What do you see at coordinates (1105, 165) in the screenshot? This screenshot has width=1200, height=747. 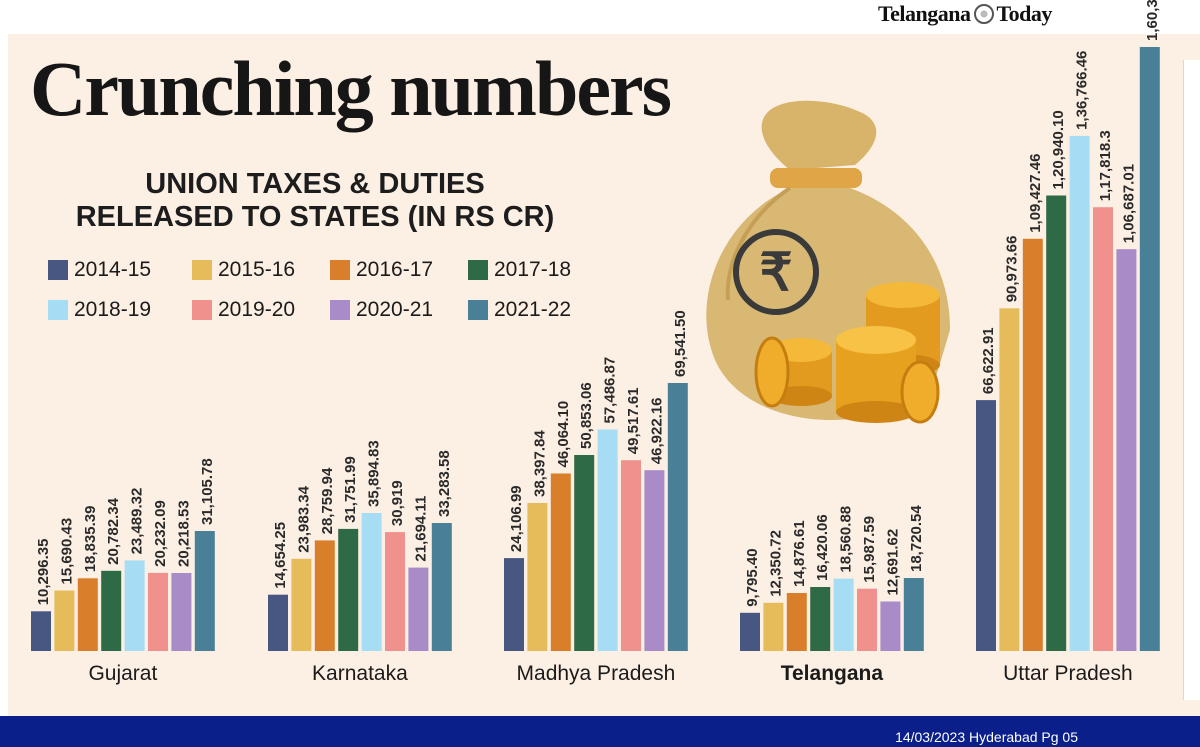 I see `value-label-uttar-pradesh-2019-20: 1,17,818.3` at bounding box center [1105, 165].